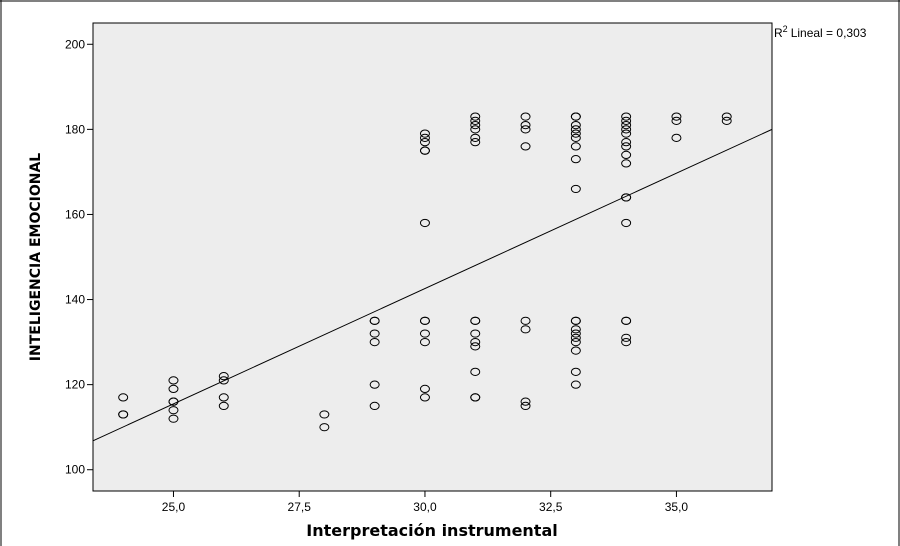 Image resolution: width=900 pixels, height=546 pixels. What do you see at coordinates (431, 530) in the screenshot?
I see `x-axis-title: Interpretación instrumental` at bounding box center [431, 530].